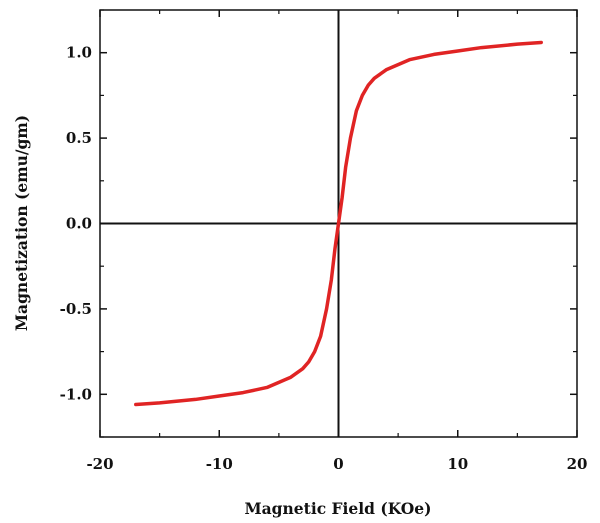 This screenshot has height=523, width=600. Describe the element at coordinates (457, 464) in the screenshot. I see `x-tick-label: 10` at that location.